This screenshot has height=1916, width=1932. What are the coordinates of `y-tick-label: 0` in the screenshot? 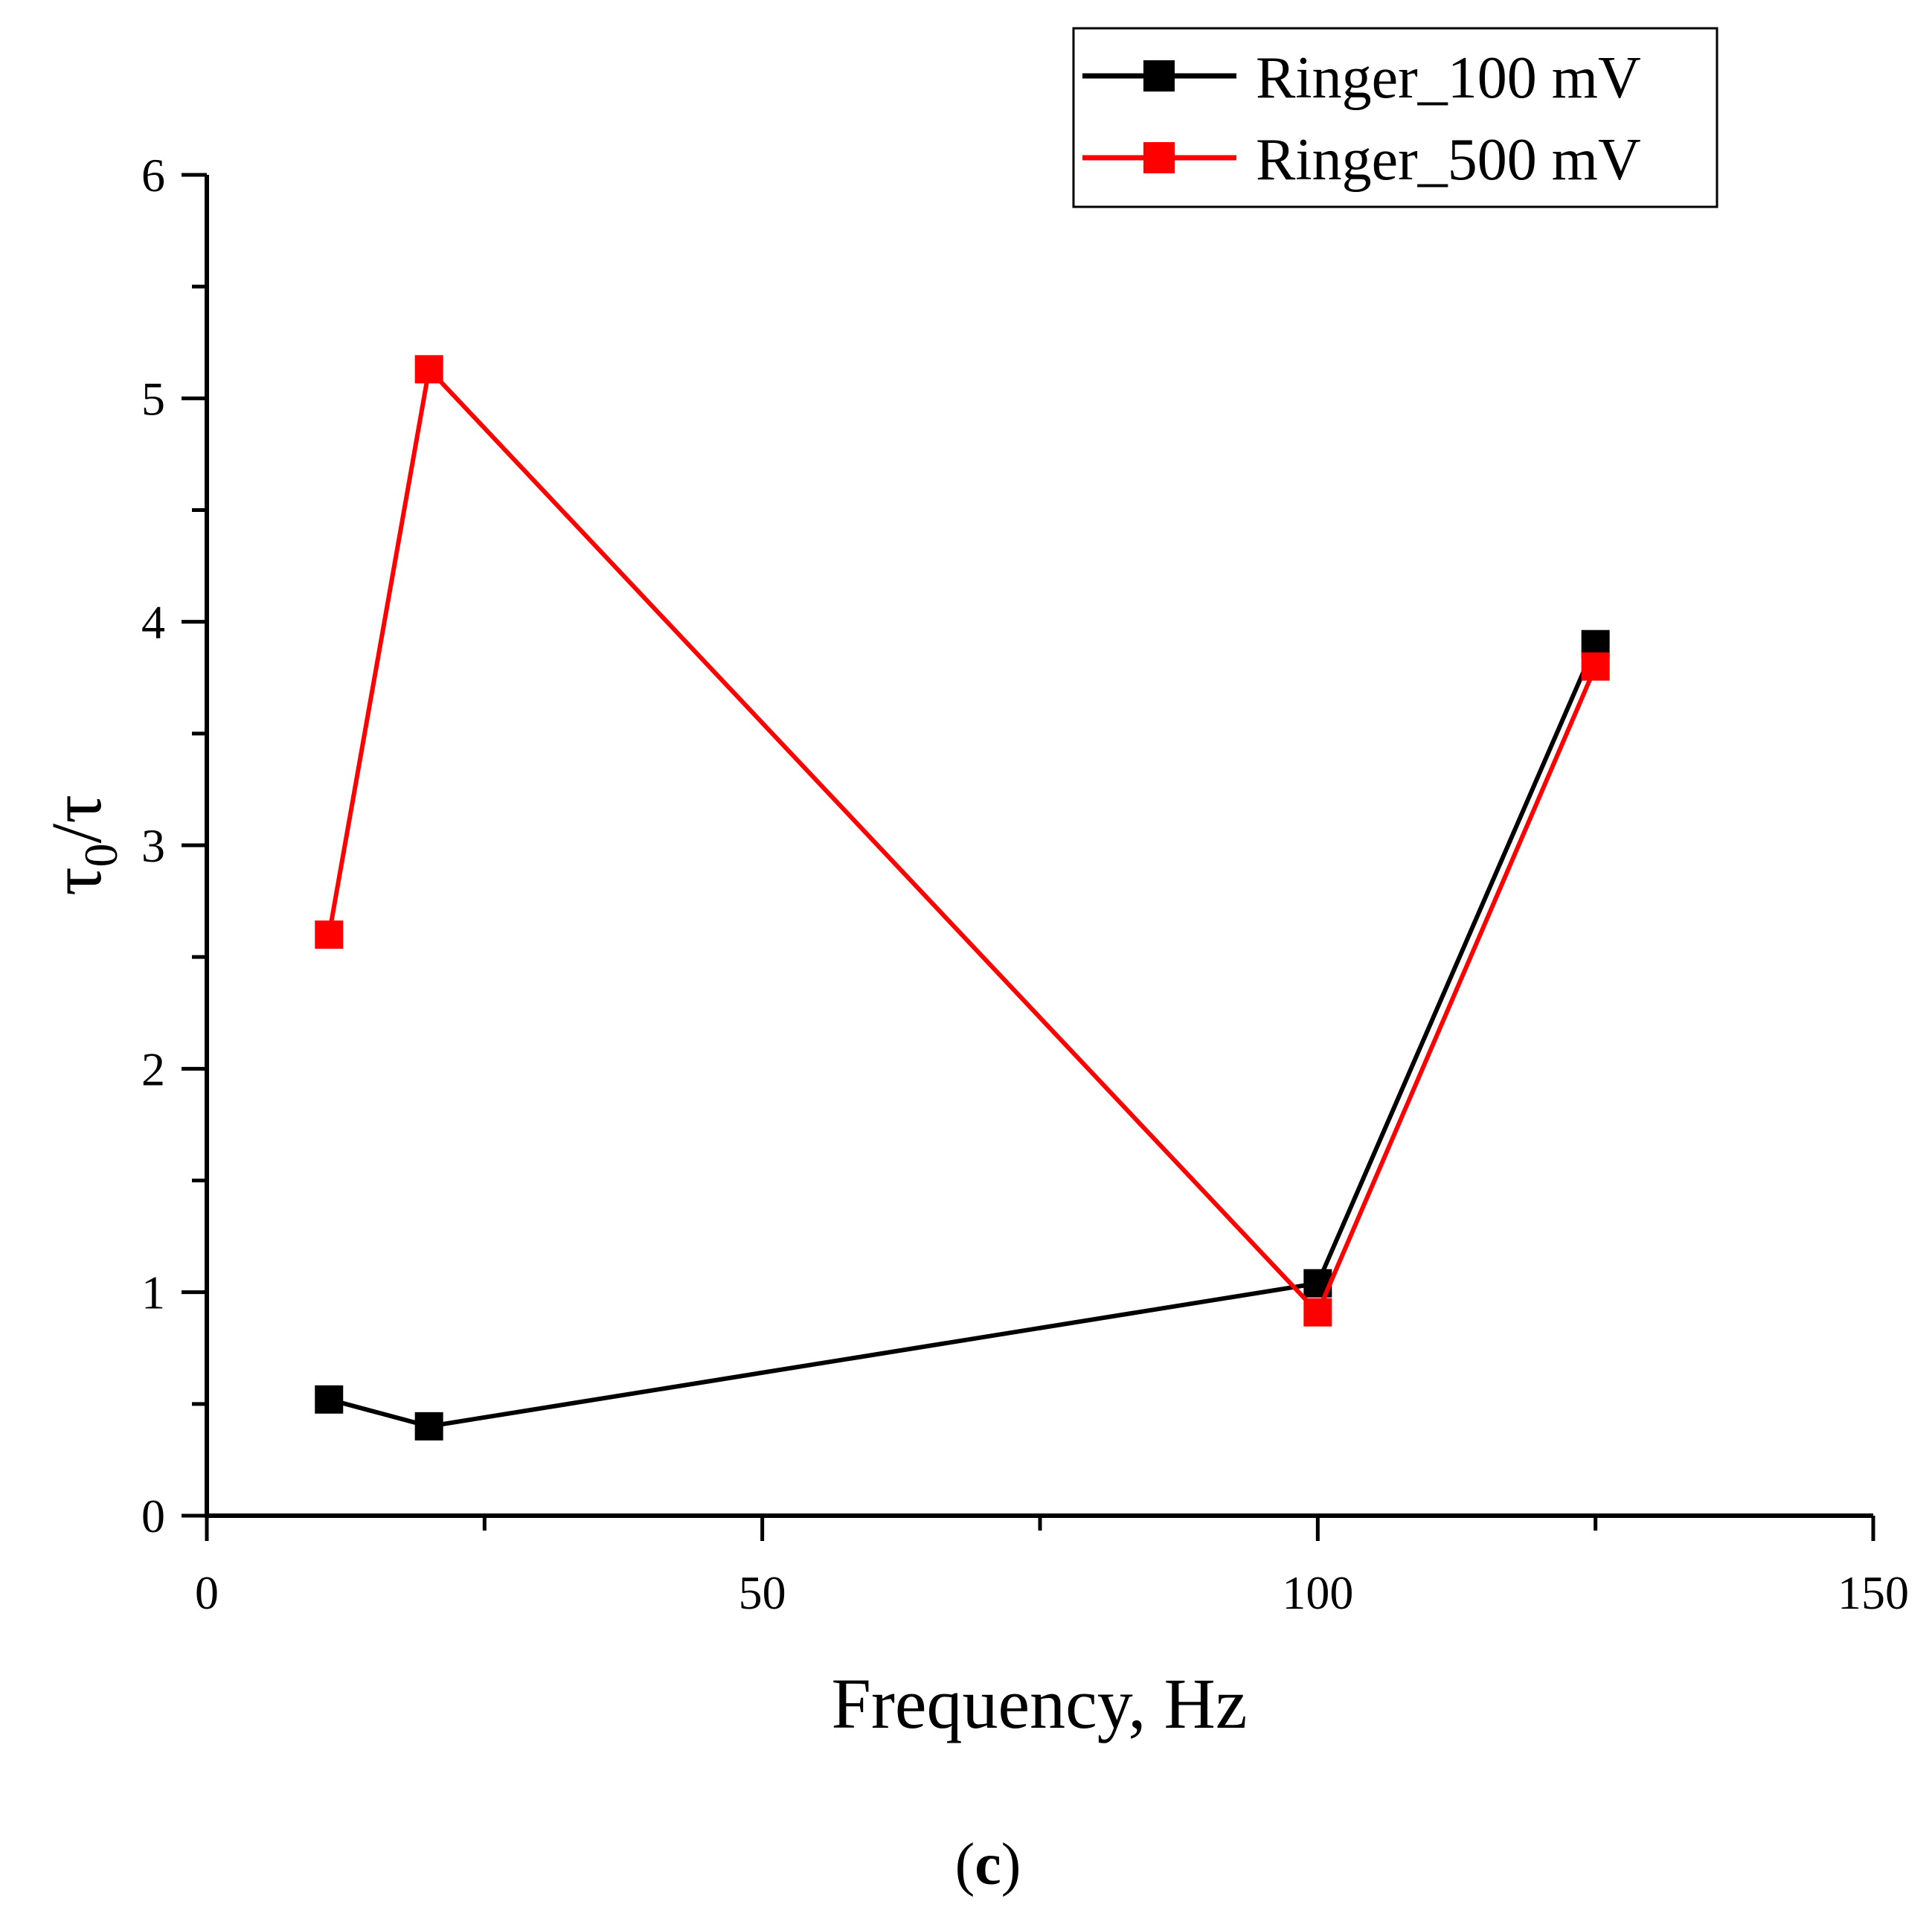 It's located at (153, 1516).